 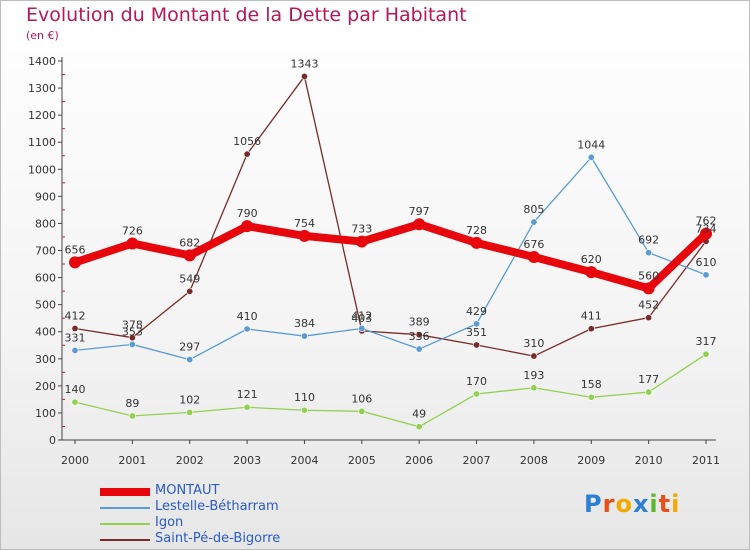 I want to click on x-tick-label: 2003, so click(x=247, y=460).